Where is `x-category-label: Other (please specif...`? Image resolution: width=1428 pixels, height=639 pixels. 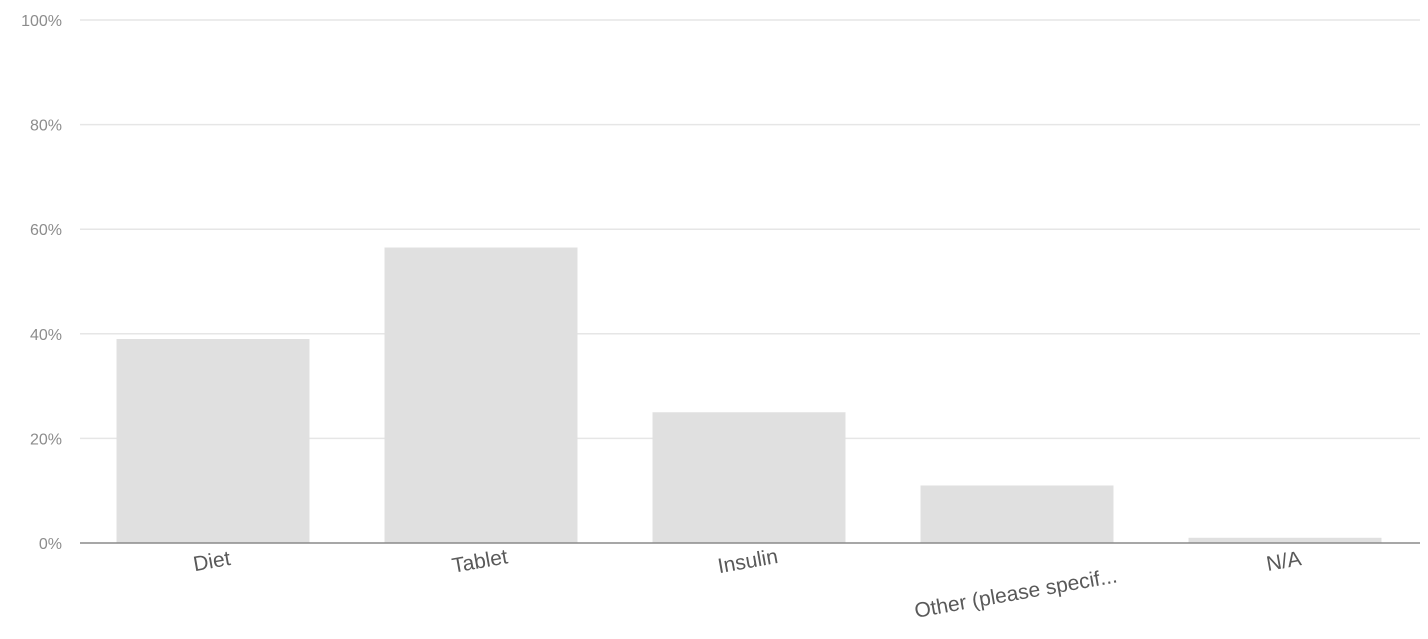 x-category-label: Other (please specif... is located at coordinates (1016, 593).